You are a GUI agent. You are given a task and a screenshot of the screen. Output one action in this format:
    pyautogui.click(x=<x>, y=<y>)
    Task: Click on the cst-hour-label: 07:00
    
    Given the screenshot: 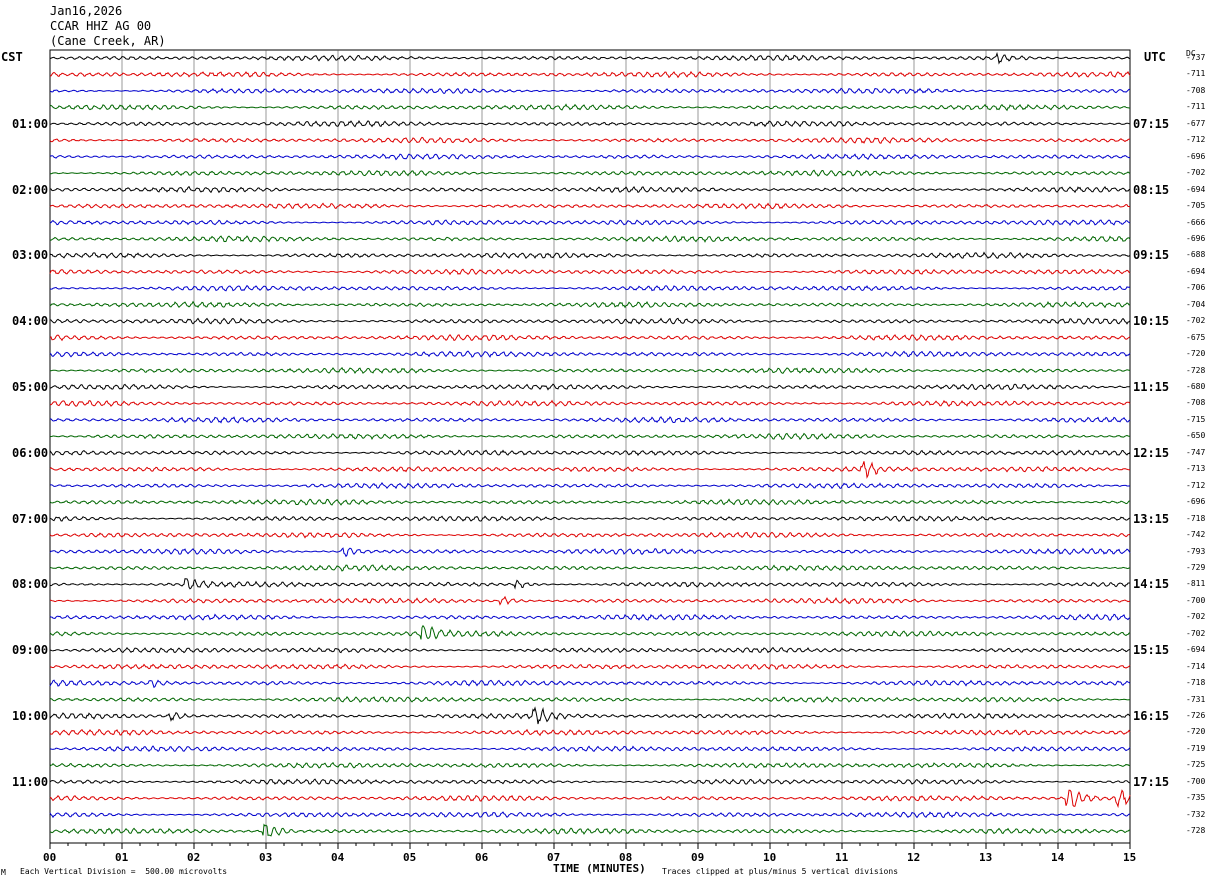 What is the action you would take?
    pyautogui.click(x=30, y=518)
    